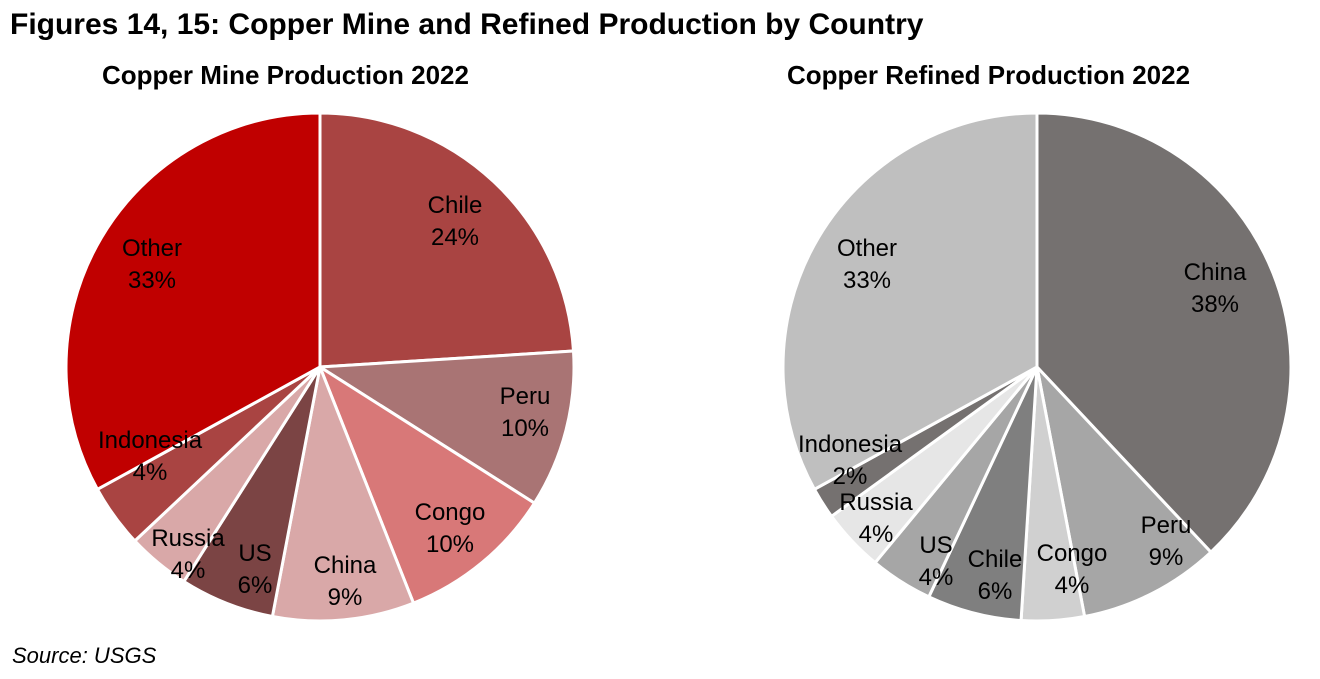 Image resolution: width=1320 pixels, height=679 pixels. I want to click on refined-chart-title: Copper Refined Production 2022, so click(989, 75).